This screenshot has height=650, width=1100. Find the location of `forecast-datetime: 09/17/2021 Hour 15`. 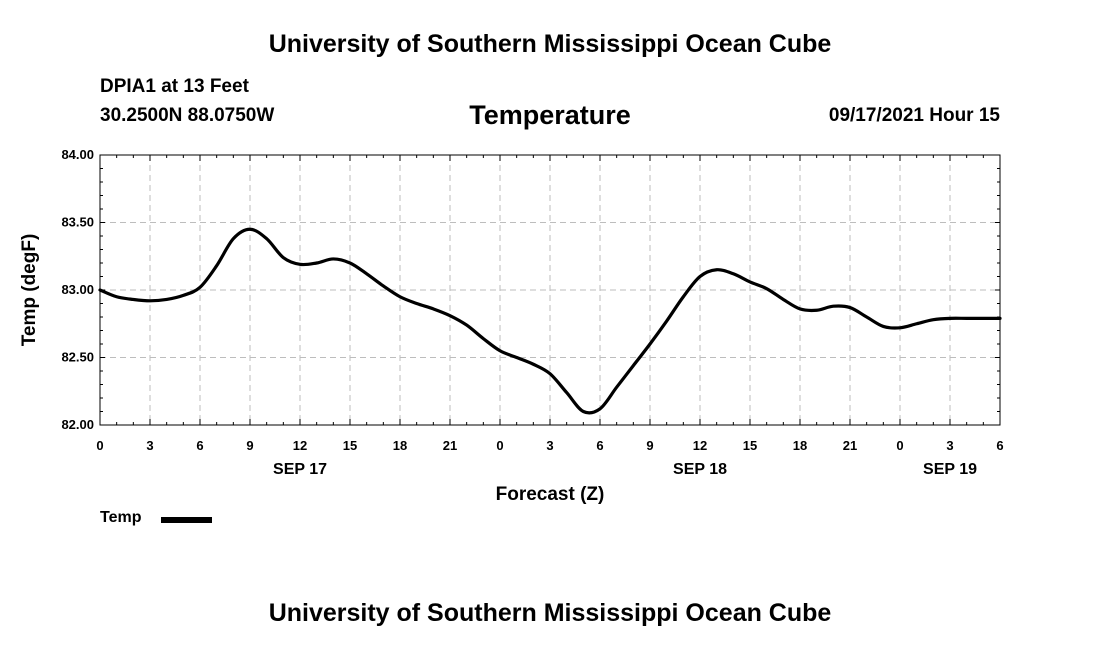

forecast-datetime: 09/17/2021 Hour 15 is located at coordinates (914, 115).